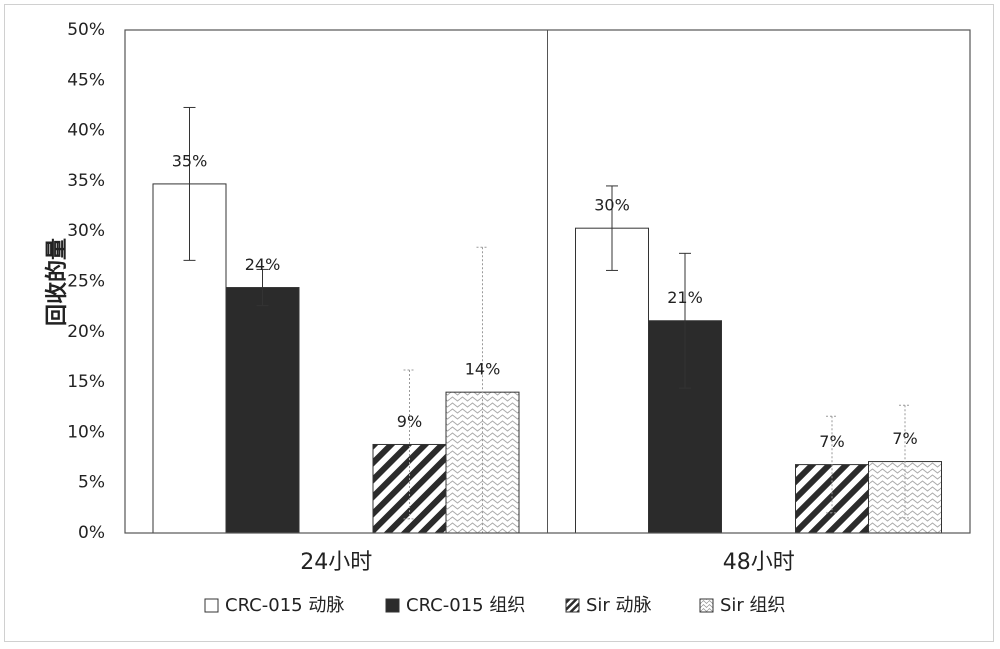 The width and height of the screenshot is (1000, 649). Describe the element at coordinates (86, 131) in the screenshot. I see `y-tick-label: 40%` at that location.